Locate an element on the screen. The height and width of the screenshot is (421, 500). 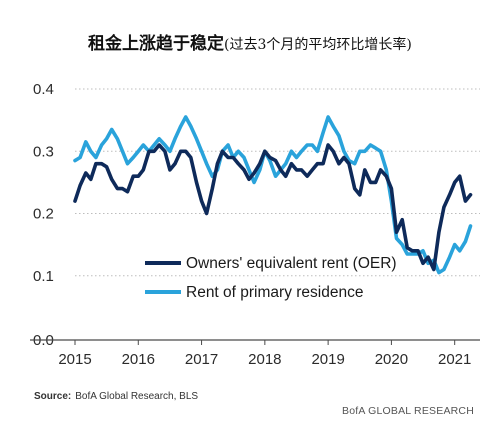
y-tick-label: 0.4 is located at coordinates (43, 89).